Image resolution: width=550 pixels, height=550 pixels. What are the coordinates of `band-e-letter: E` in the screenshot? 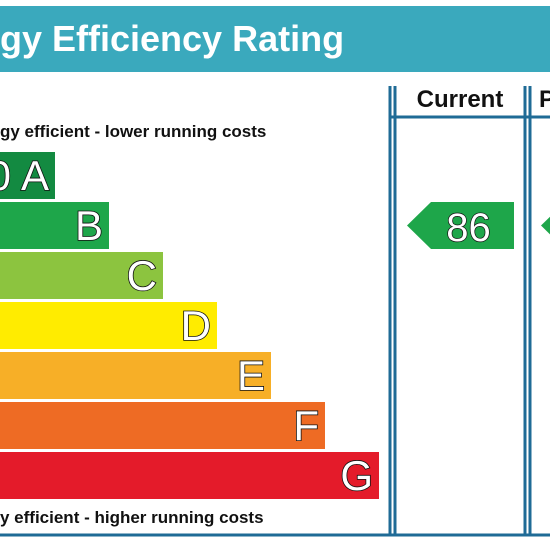 It's located at (251, 375).